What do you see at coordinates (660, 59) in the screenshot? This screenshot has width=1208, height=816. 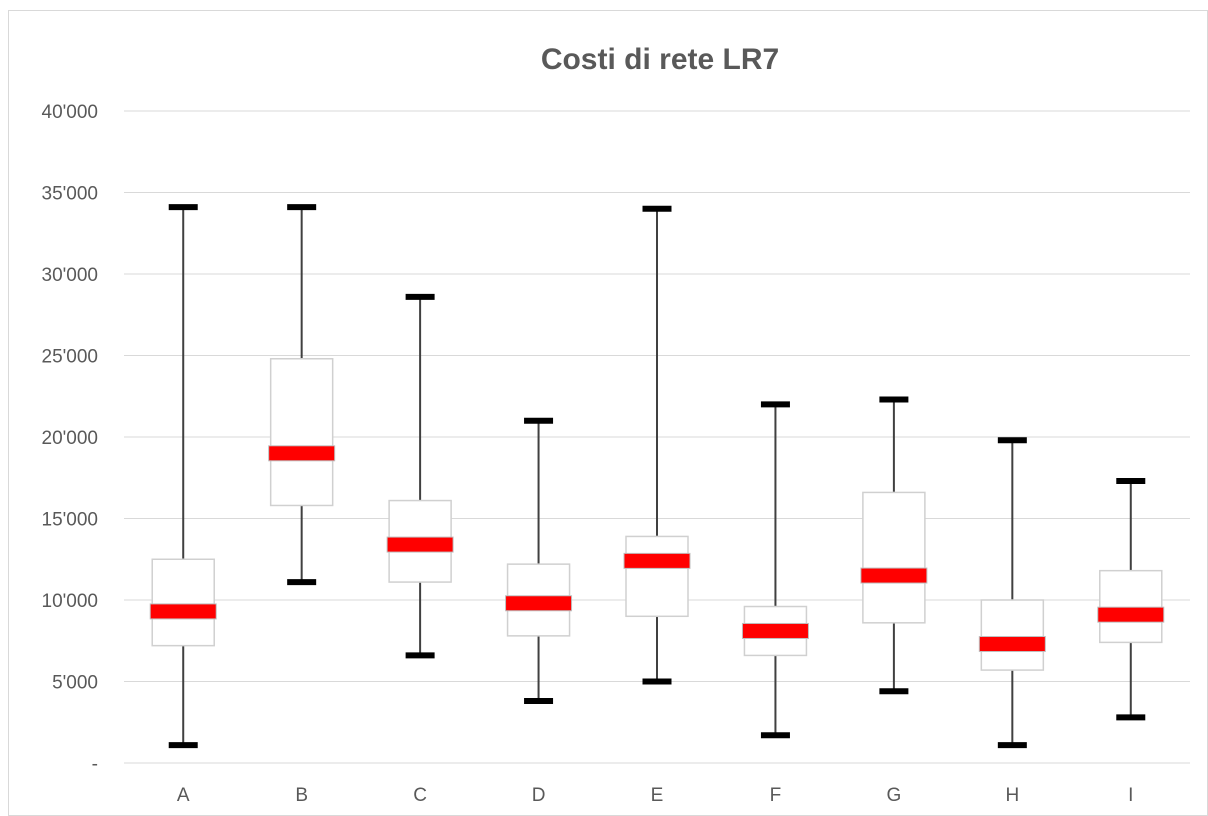 I see `chart-title: Costi di rete LR7` at bounding box center [660, 59].